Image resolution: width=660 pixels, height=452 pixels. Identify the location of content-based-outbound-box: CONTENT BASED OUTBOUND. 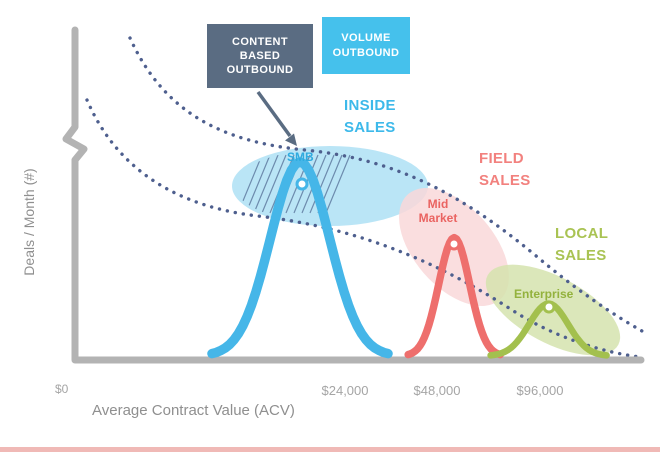
(260, 56).